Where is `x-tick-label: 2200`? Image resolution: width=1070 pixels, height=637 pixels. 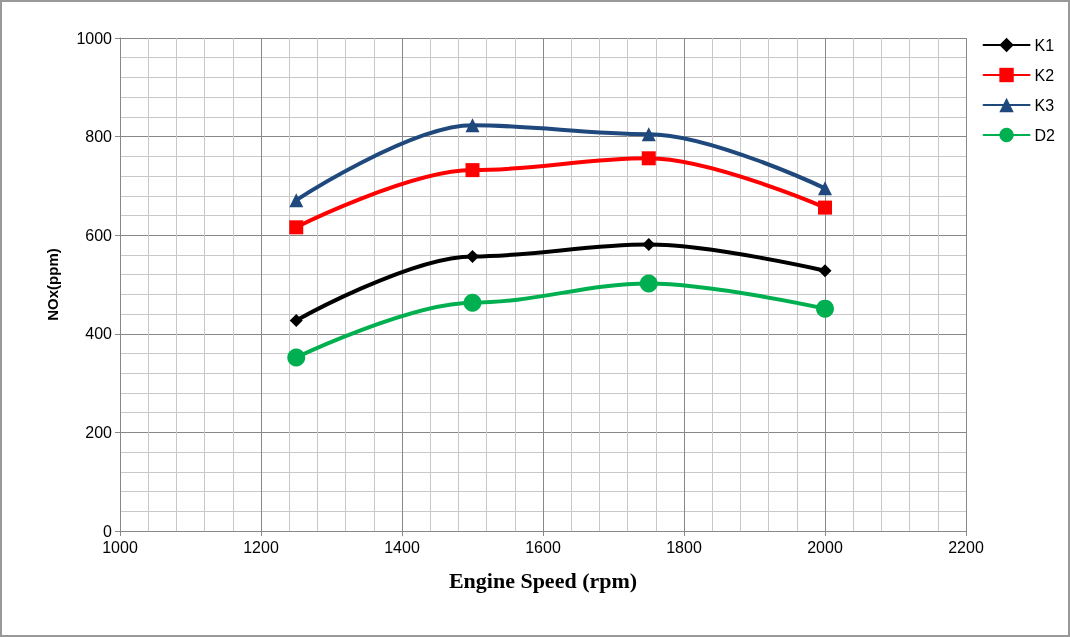 x-tick-label: 2200 is located at coordinates (966, 547).